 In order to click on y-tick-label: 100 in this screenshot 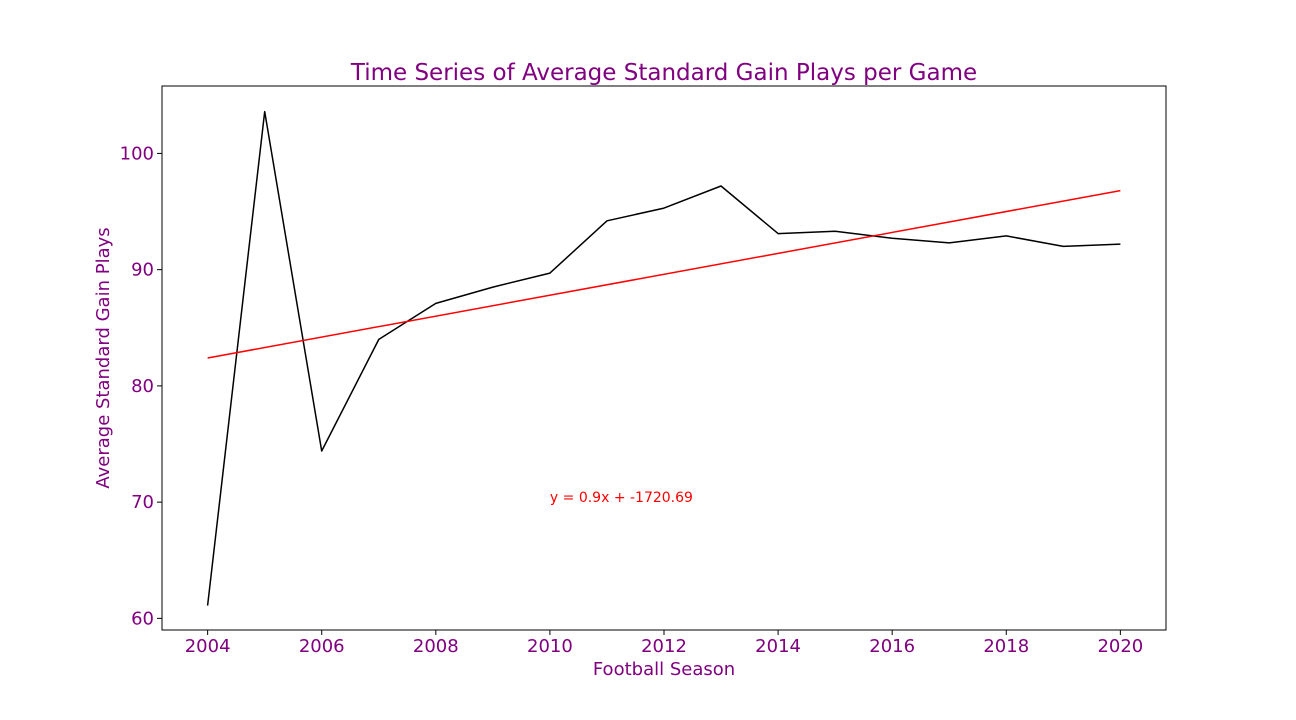, I will do `click(137, 153)`.